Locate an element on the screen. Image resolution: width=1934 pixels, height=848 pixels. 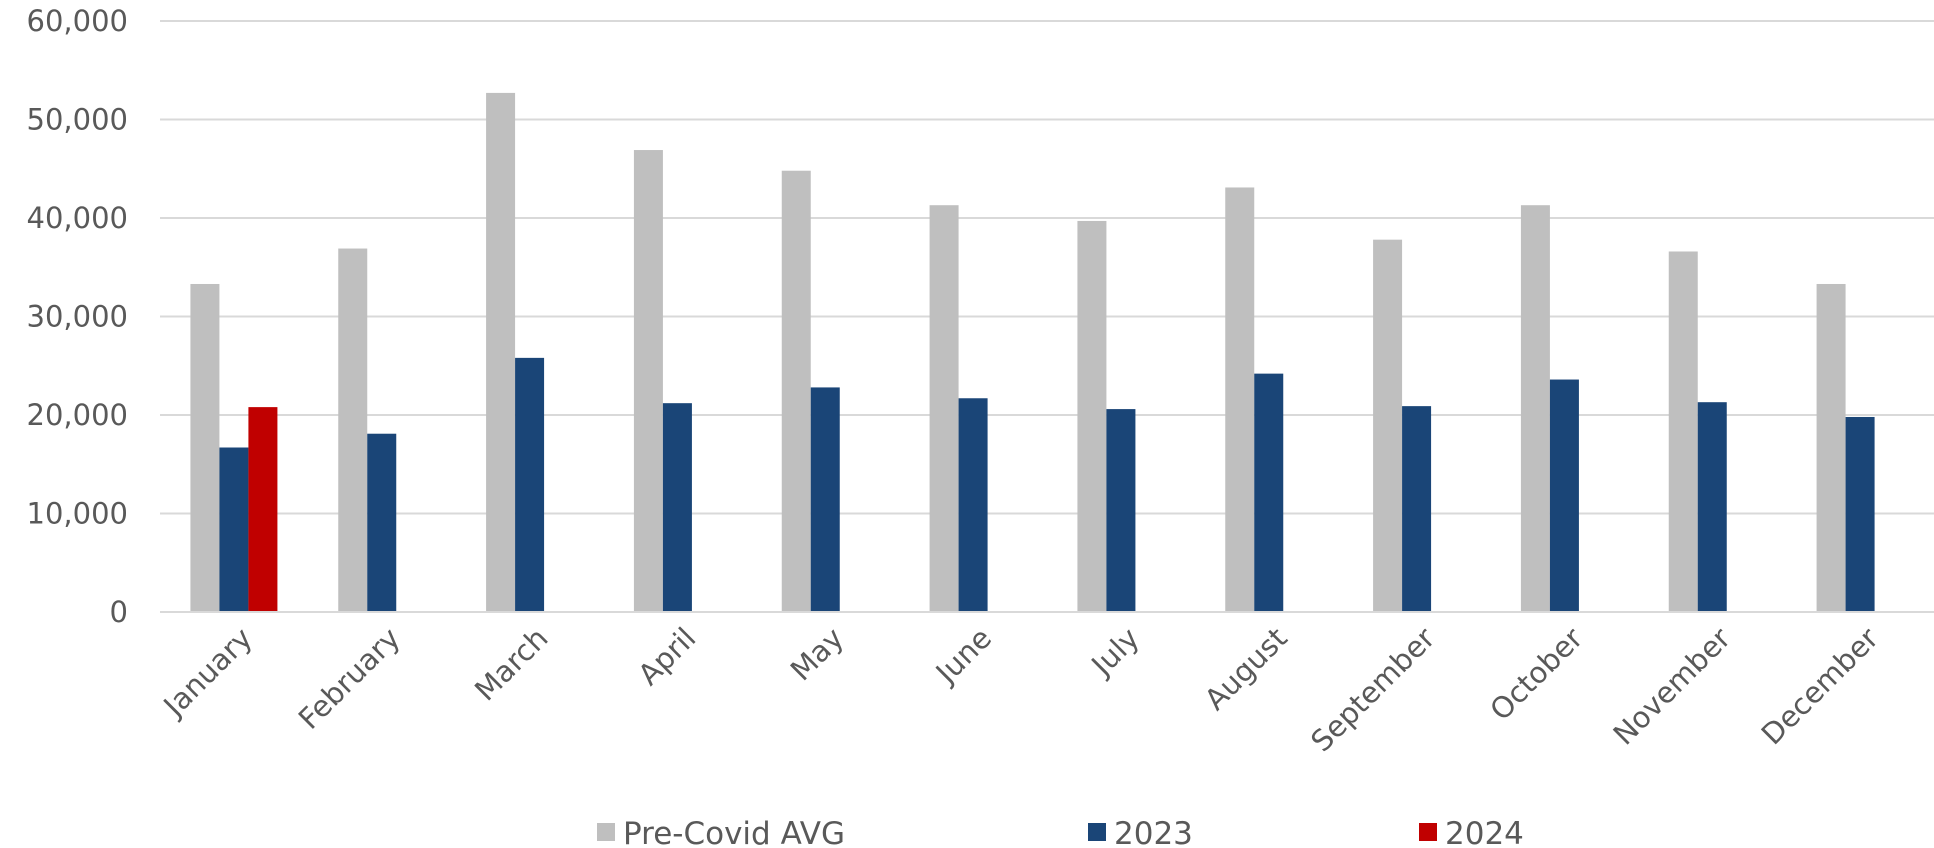
y-tick-label: 30,000 is located at coordinates (77, 317).